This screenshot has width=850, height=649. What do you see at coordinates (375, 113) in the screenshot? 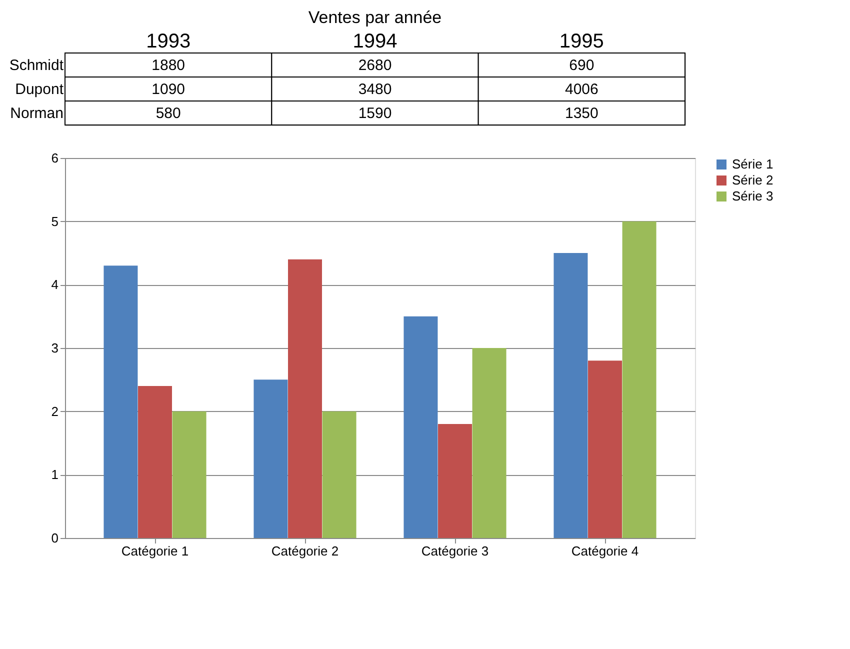
I see `data-label: 1590` at bounding box center [375, 113].